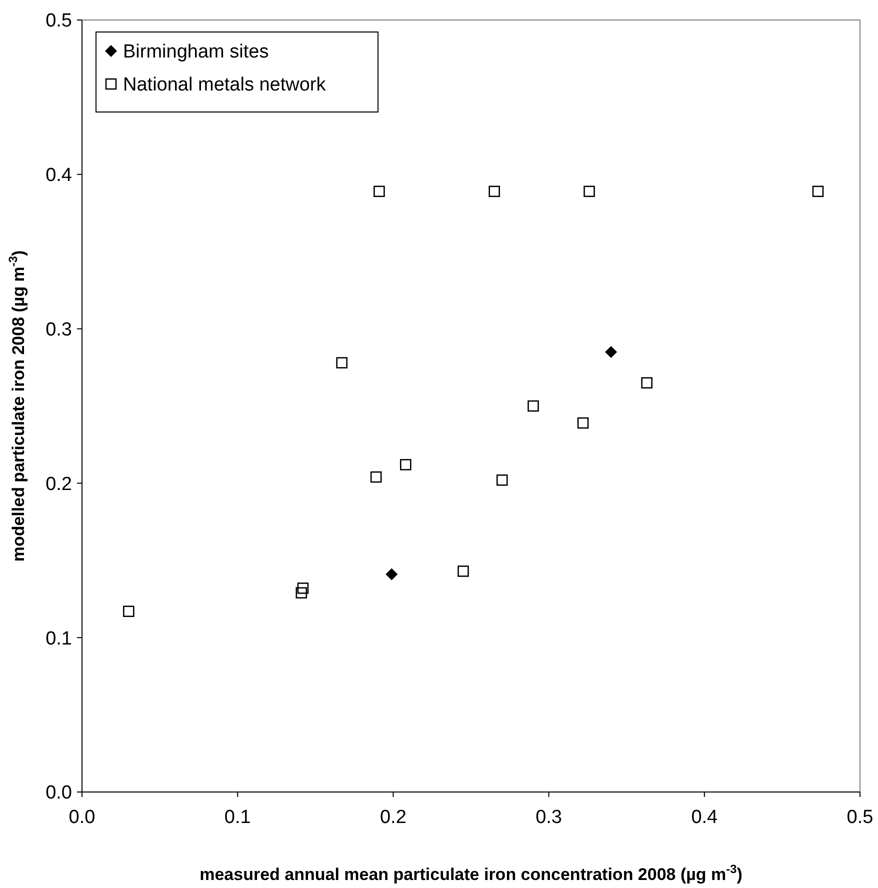  What do you see at coordinates (704, 817) in the screenshot?
I see `x-tick-label: 0.4` at bounding box center [704, 817].